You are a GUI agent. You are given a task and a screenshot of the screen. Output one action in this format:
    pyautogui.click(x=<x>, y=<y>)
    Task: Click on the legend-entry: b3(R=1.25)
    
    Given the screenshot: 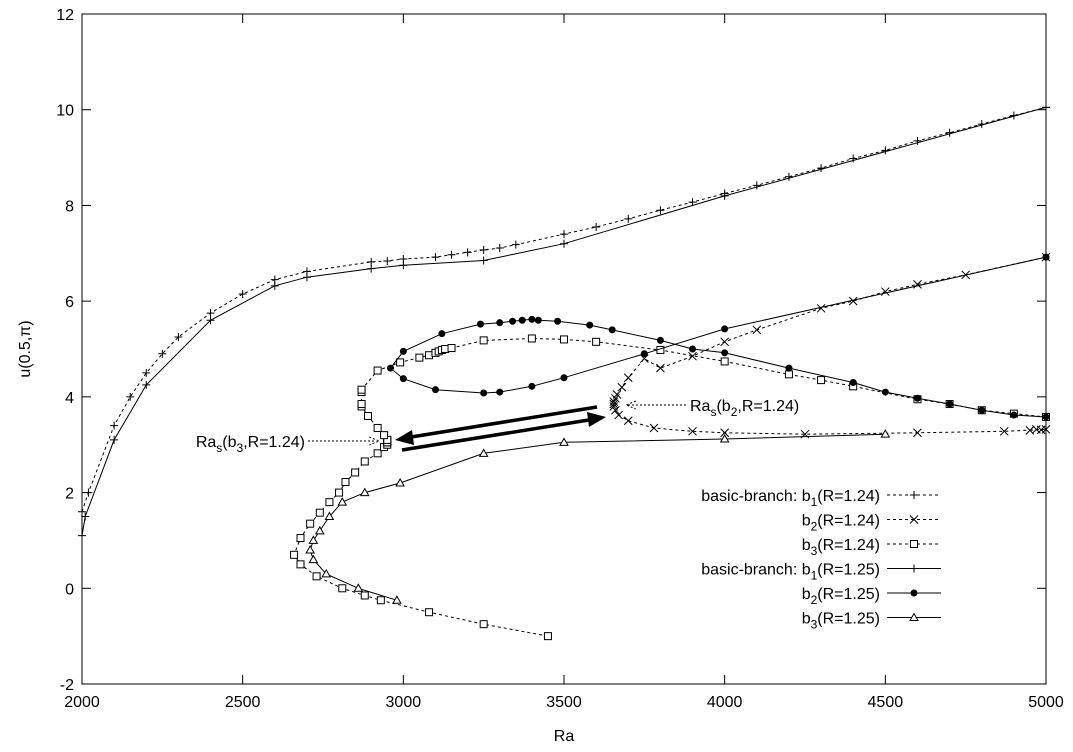 What is the action you would take?
    pyautogui.click(x=871, y=621)
    